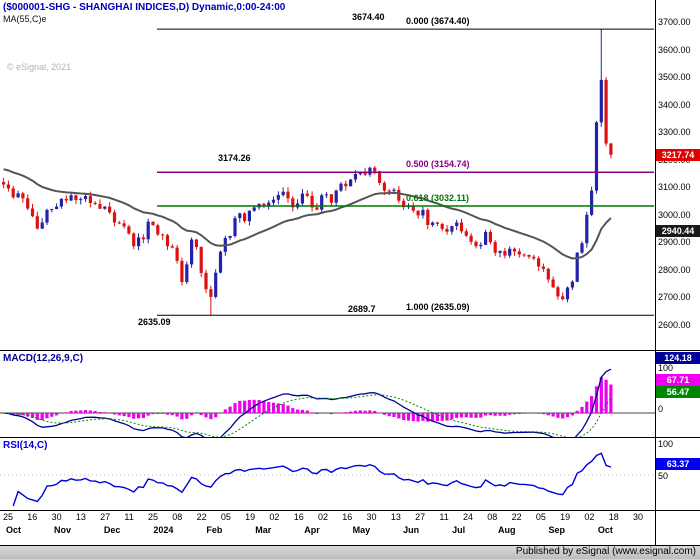 The width and height of the screenshot is (700, 559). Describe the element at coordinates (361, 530) in the screenshot. I see `x-axis-month-label: May` at that location.